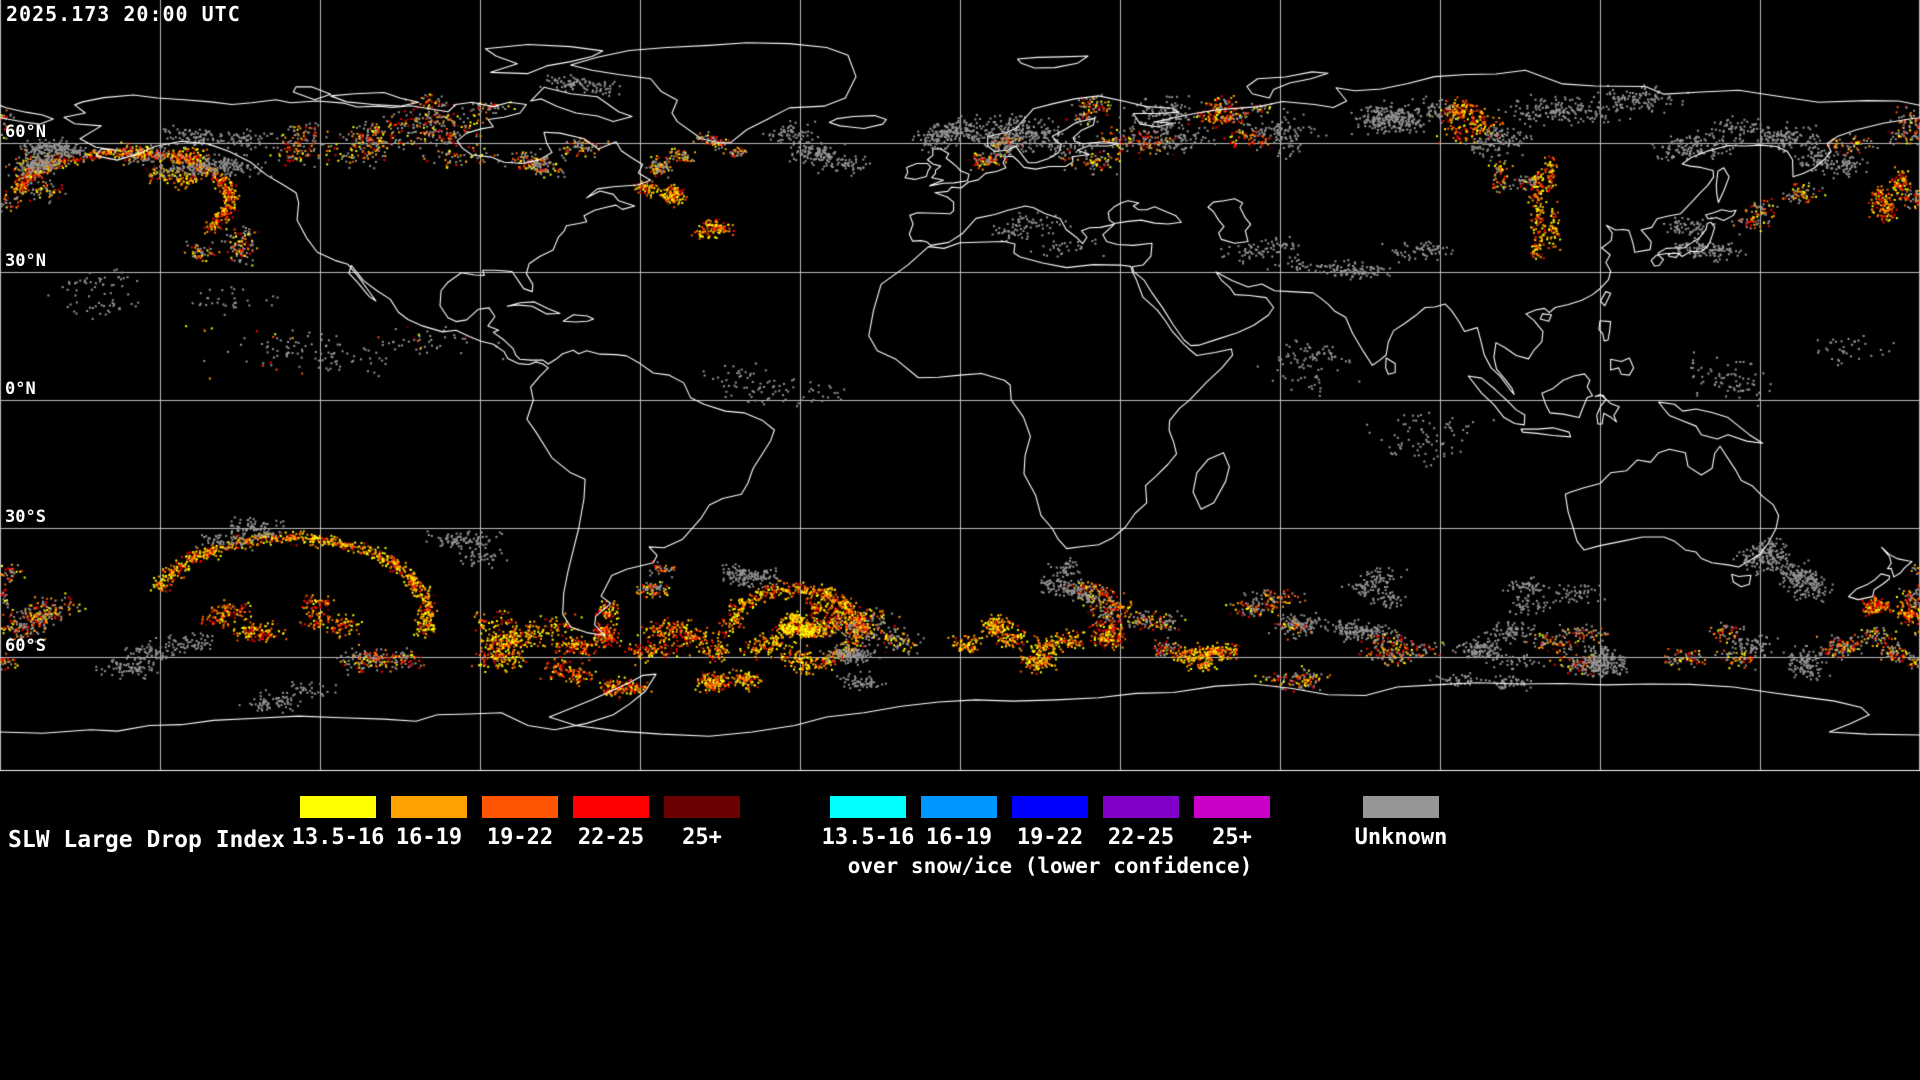  What do you see at coordinates (702, 837) in the screenshot?
I see `liquid-range-label-4: 25+` at bounding box center [702, 837].